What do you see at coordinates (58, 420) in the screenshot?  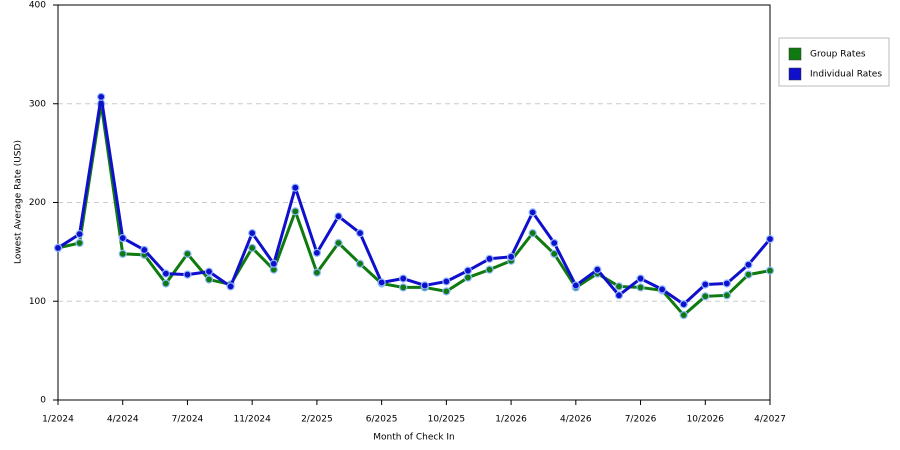 I see `x-tick-label: 1/2024` at bounding box center [58, 420].